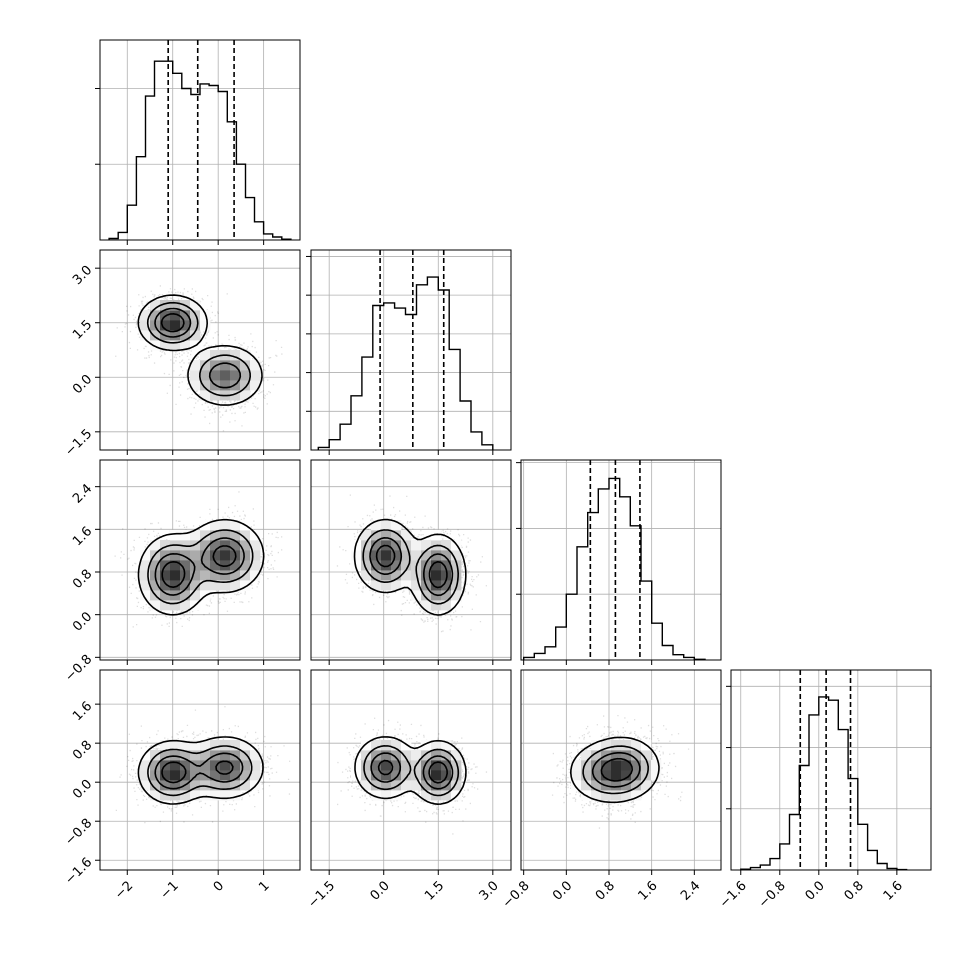 The height and width of the screenshot is (974, 970). What do you see at coordinates (815, 890) in the screenshot?
I see `x-tick-label: 0.0` at bounding box center [815, 890].